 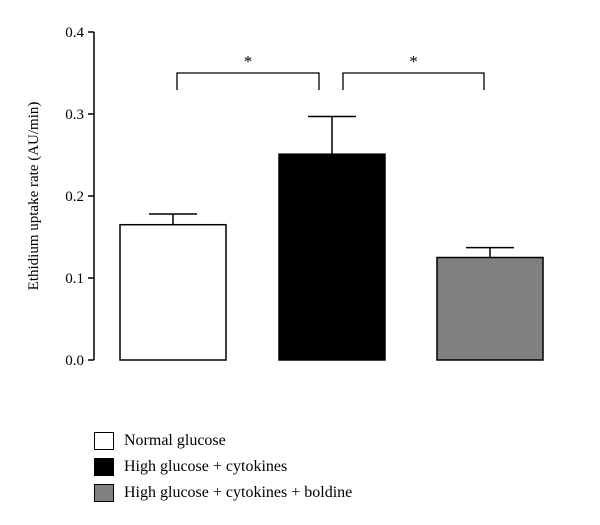 What do you see at coordinates (330, 71) in the screenshot?
I see `significance-brackets: * *` at bounding box center [330, 71].